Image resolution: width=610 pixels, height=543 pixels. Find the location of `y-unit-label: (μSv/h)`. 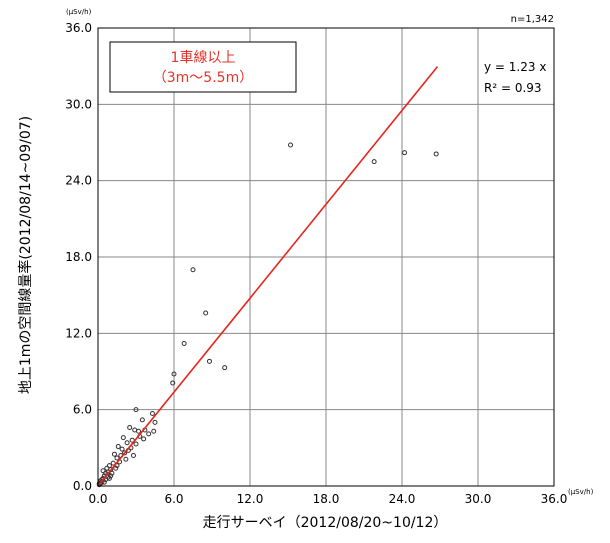

y-unit-label: (μSv/h) is located at coordinates (79, 12).